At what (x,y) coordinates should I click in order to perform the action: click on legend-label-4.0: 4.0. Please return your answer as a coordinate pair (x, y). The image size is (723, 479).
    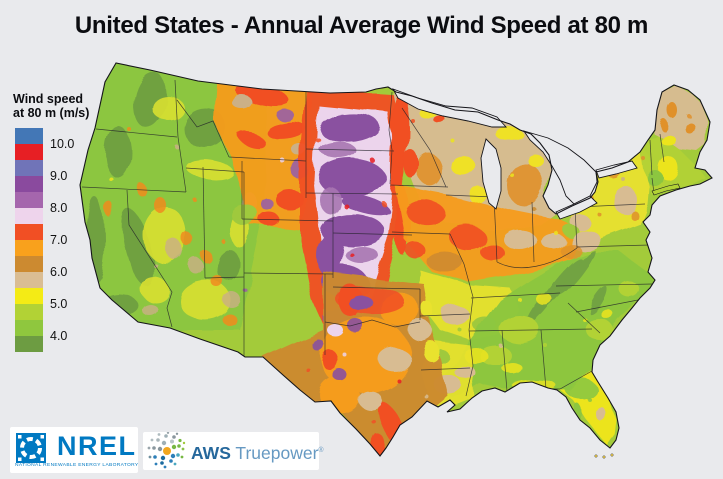
    Looking at the image, I should click on (59, 336).